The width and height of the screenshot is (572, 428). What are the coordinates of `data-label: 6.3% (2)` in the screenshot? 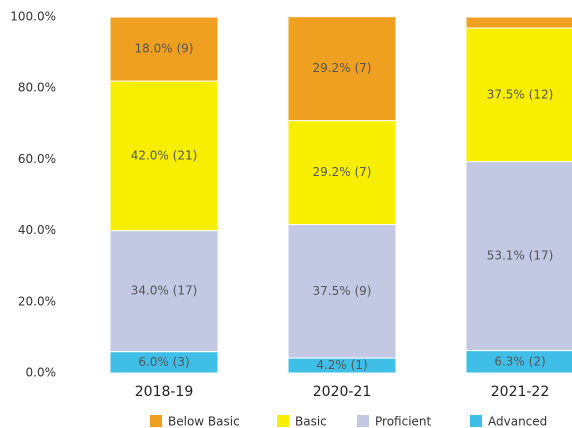 It's located at (519, 361).